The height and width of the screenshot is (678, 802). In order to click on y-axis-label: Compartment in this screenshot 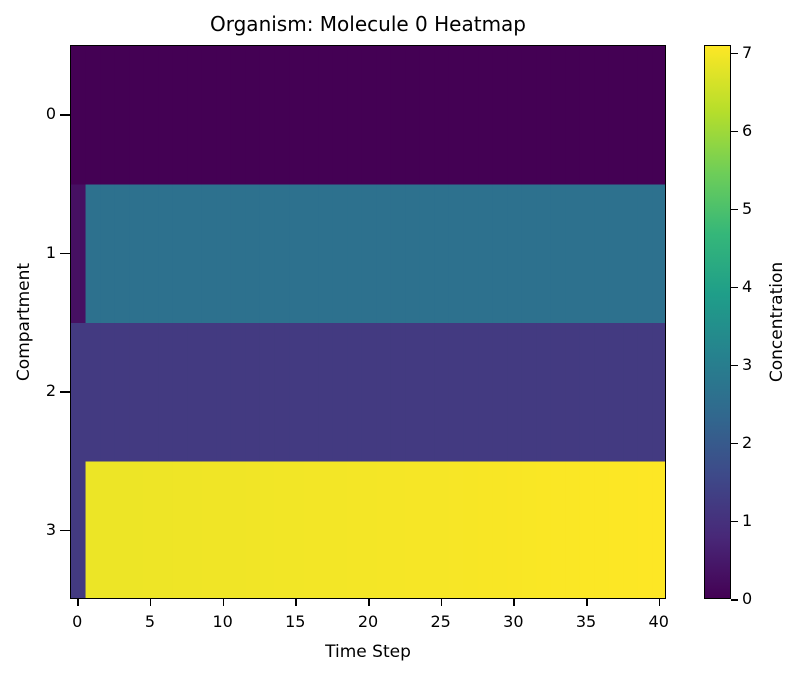, I will do `click(24, 322)`.